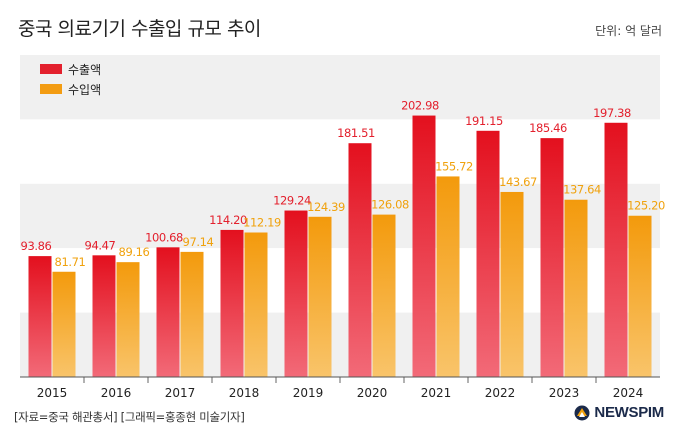 The height and width of the screenshot is (442, 680). Describe the element at coordinates (628, 393) in the screenshot. I see `x-tick-label: 2024` at that location.